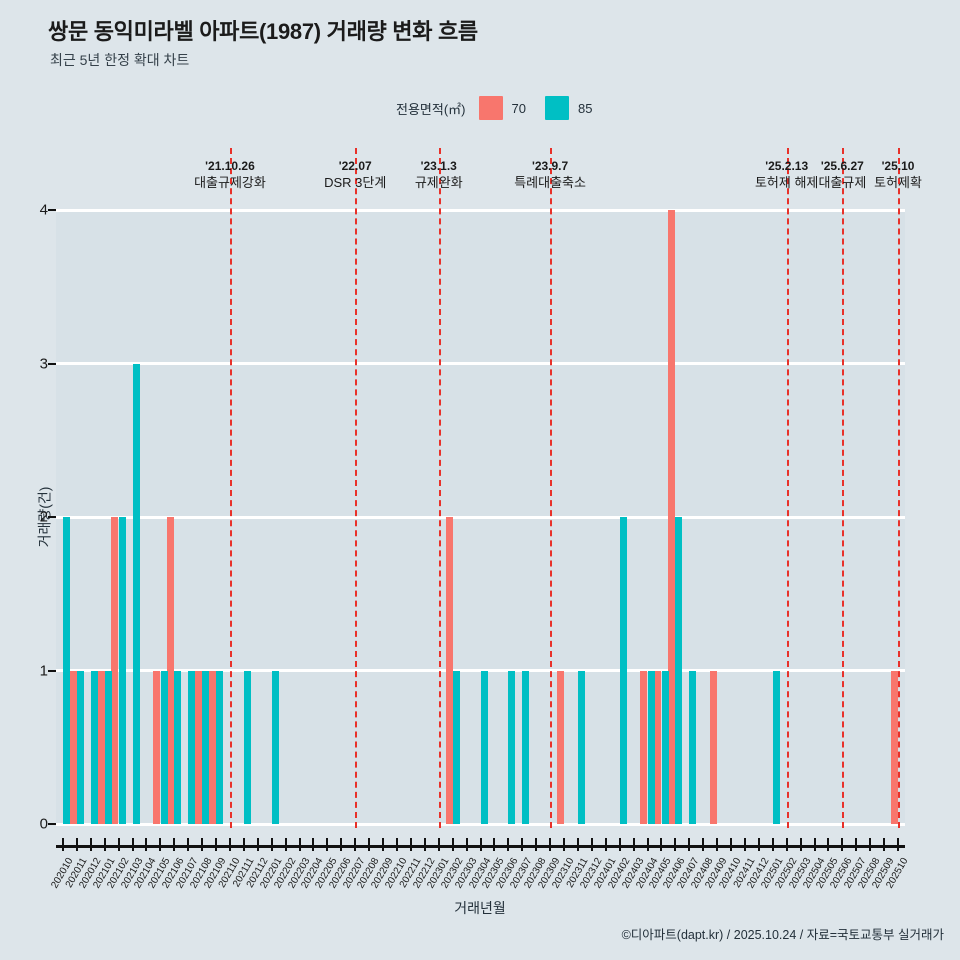  What do you see at coordinates (518, 108) in the screenshot?
I see `legend-label-70: 70` at bounding box center [518, 108].